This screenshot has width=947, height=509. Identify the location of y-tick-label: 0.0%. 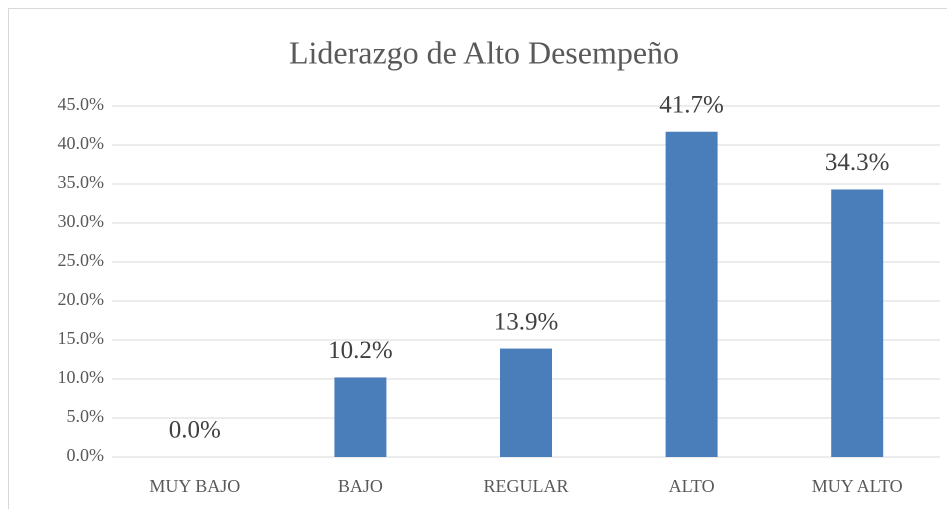
(86, 455).